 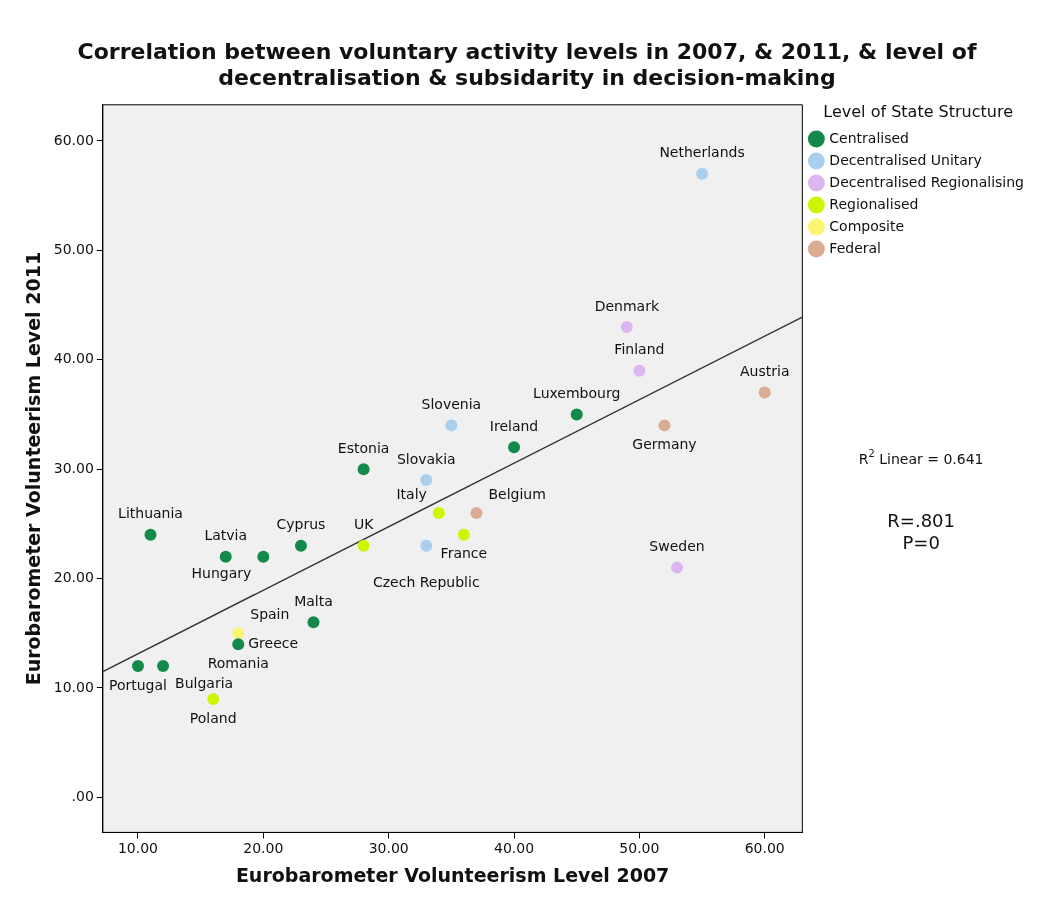 What do you see at coordinates (664, 444) in the screenshot?
I see `annotation: Germany` at bounding box center [664, 444].